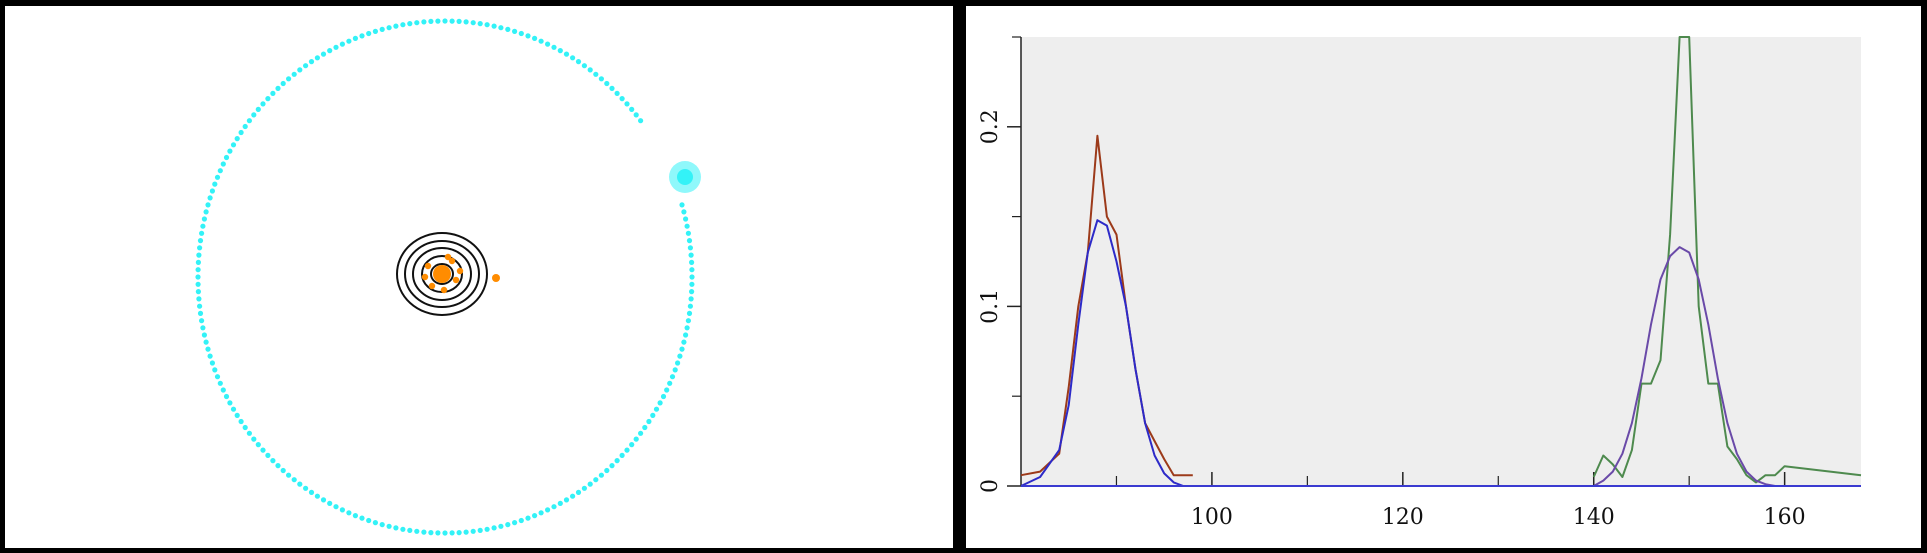 This screenshot has width=1927, height=553. Describe the element at coordinates (1785, 517) in the screenshot. I see `x-tick-label: 160` at that location.